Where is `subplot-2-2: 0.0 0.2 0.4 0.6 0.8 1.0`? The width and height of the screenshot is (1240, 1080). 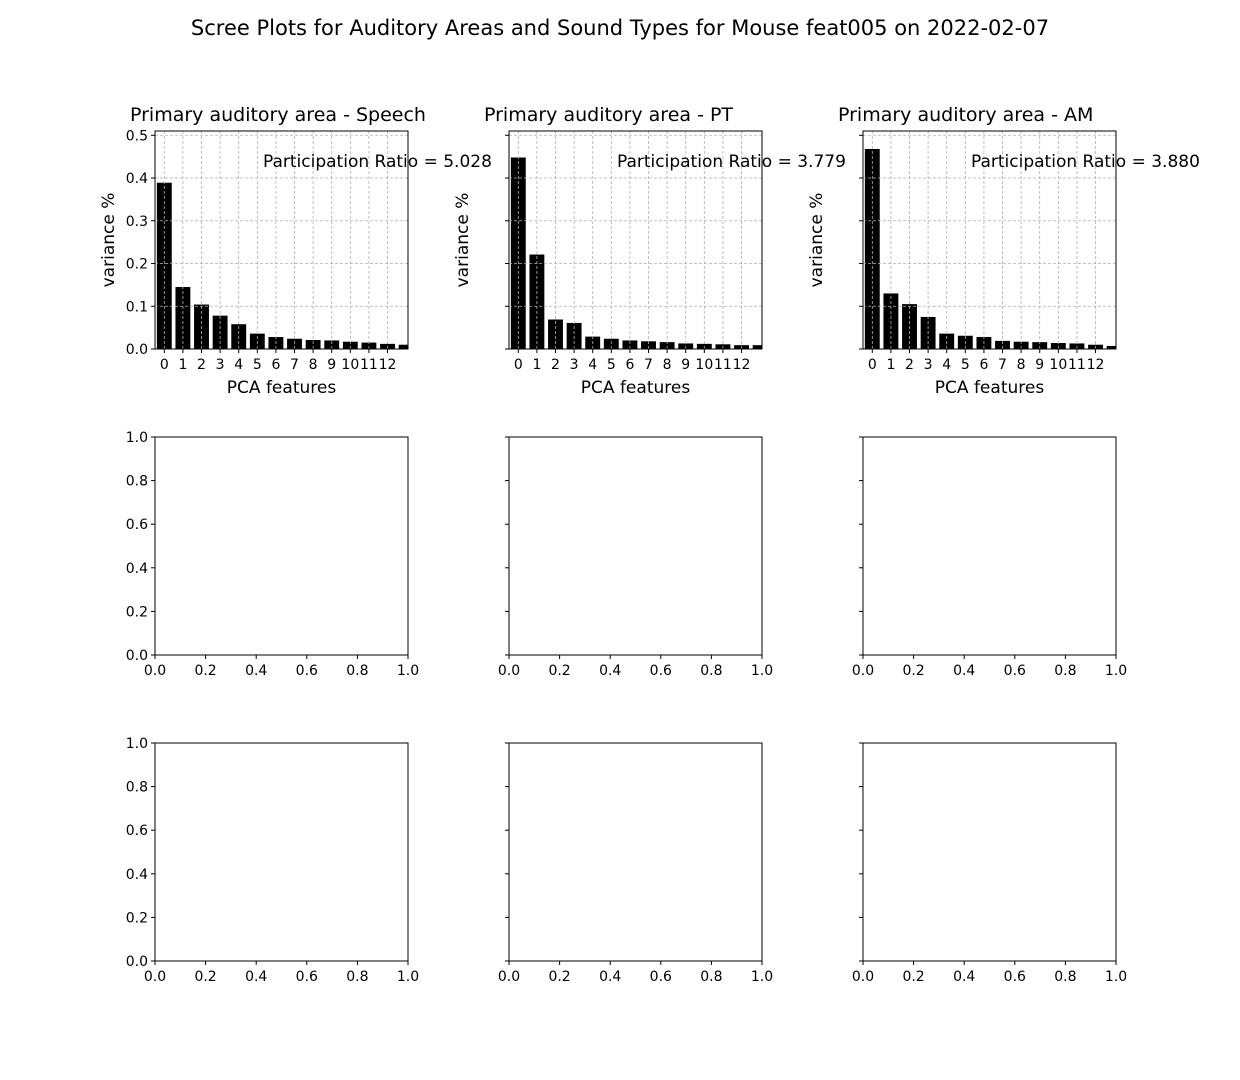 subplot-2-2: 0.0 0.2 0.4 0.6 0.8 1.0 is located at coordinates (635, 557).